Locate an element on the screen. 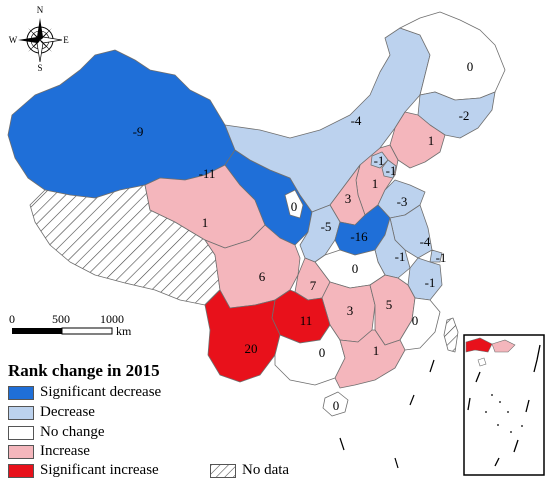  label-jiangxi: 5 is located at coordinates (389, 304).